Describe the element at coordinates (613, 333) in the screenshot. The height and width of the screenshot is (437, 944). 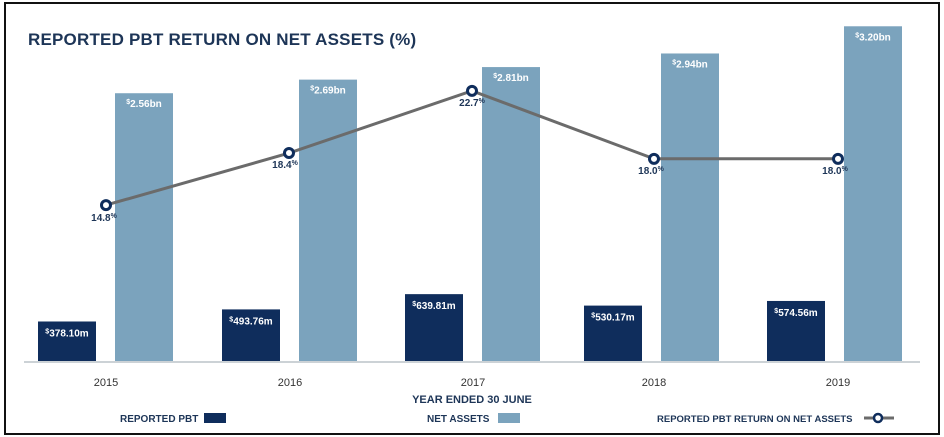
I see `pbt-bar-2018` at that location.